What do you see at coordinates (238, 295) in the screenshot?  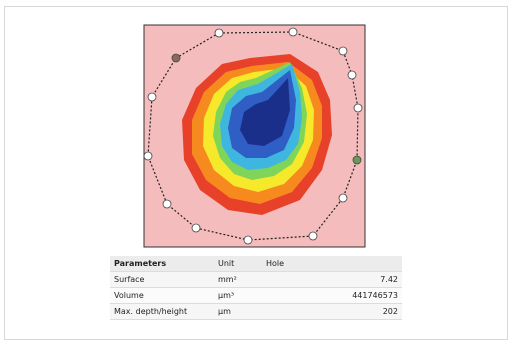 I see `param-unit: µm³` at bounding box center [238, 295].